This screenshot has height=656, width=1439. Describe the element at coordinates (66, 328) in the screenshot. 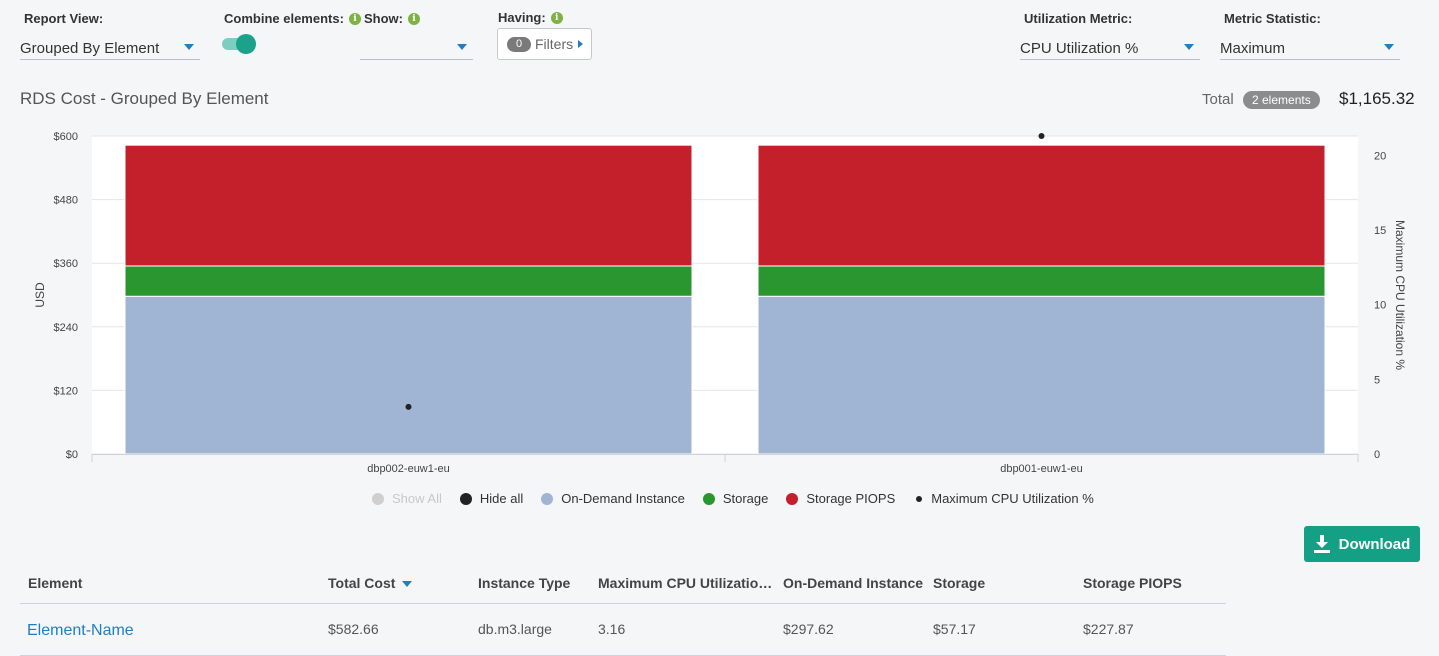

I see `y-tick-label: $240` at that location.